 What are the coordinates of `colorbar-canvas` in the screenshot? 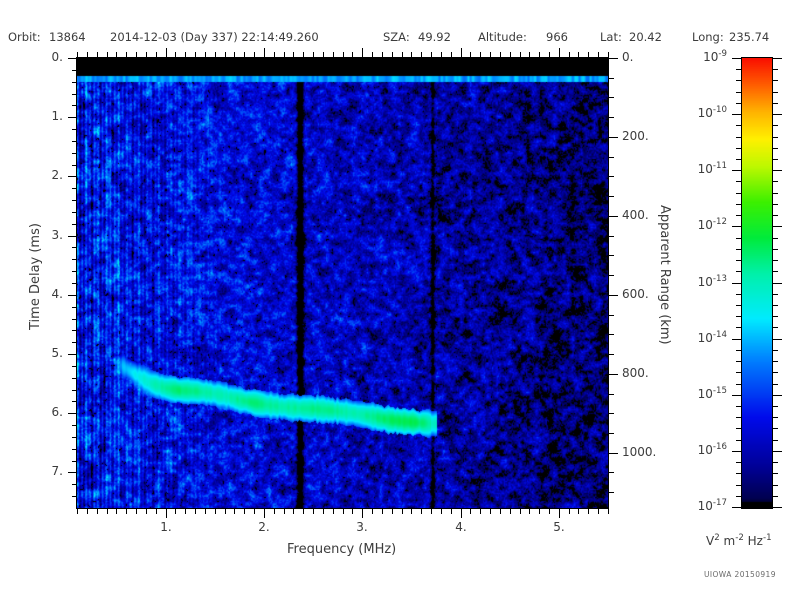 It's located at (757, 283).